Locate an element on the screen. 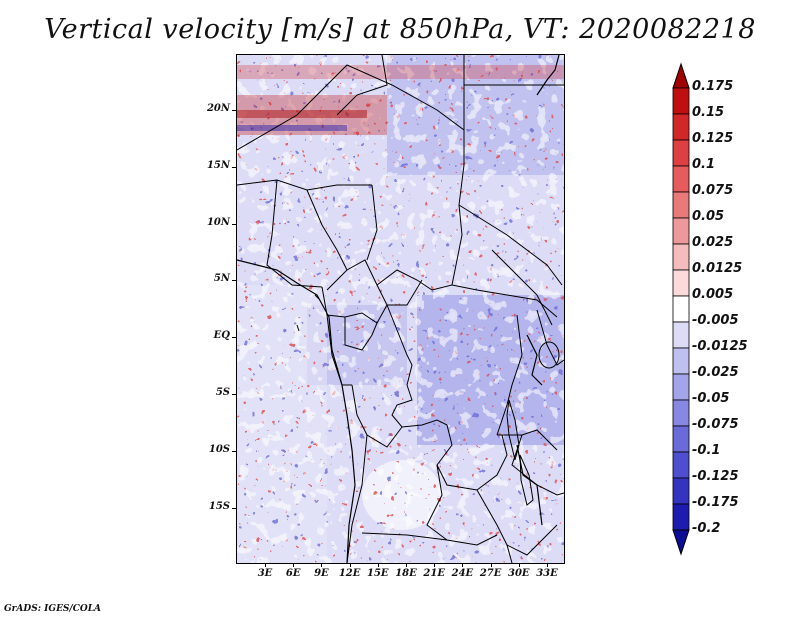 The width and height of the screenshot is (800, 618). colorbar-label: 0.0125 is located at coordinates (717, 268).